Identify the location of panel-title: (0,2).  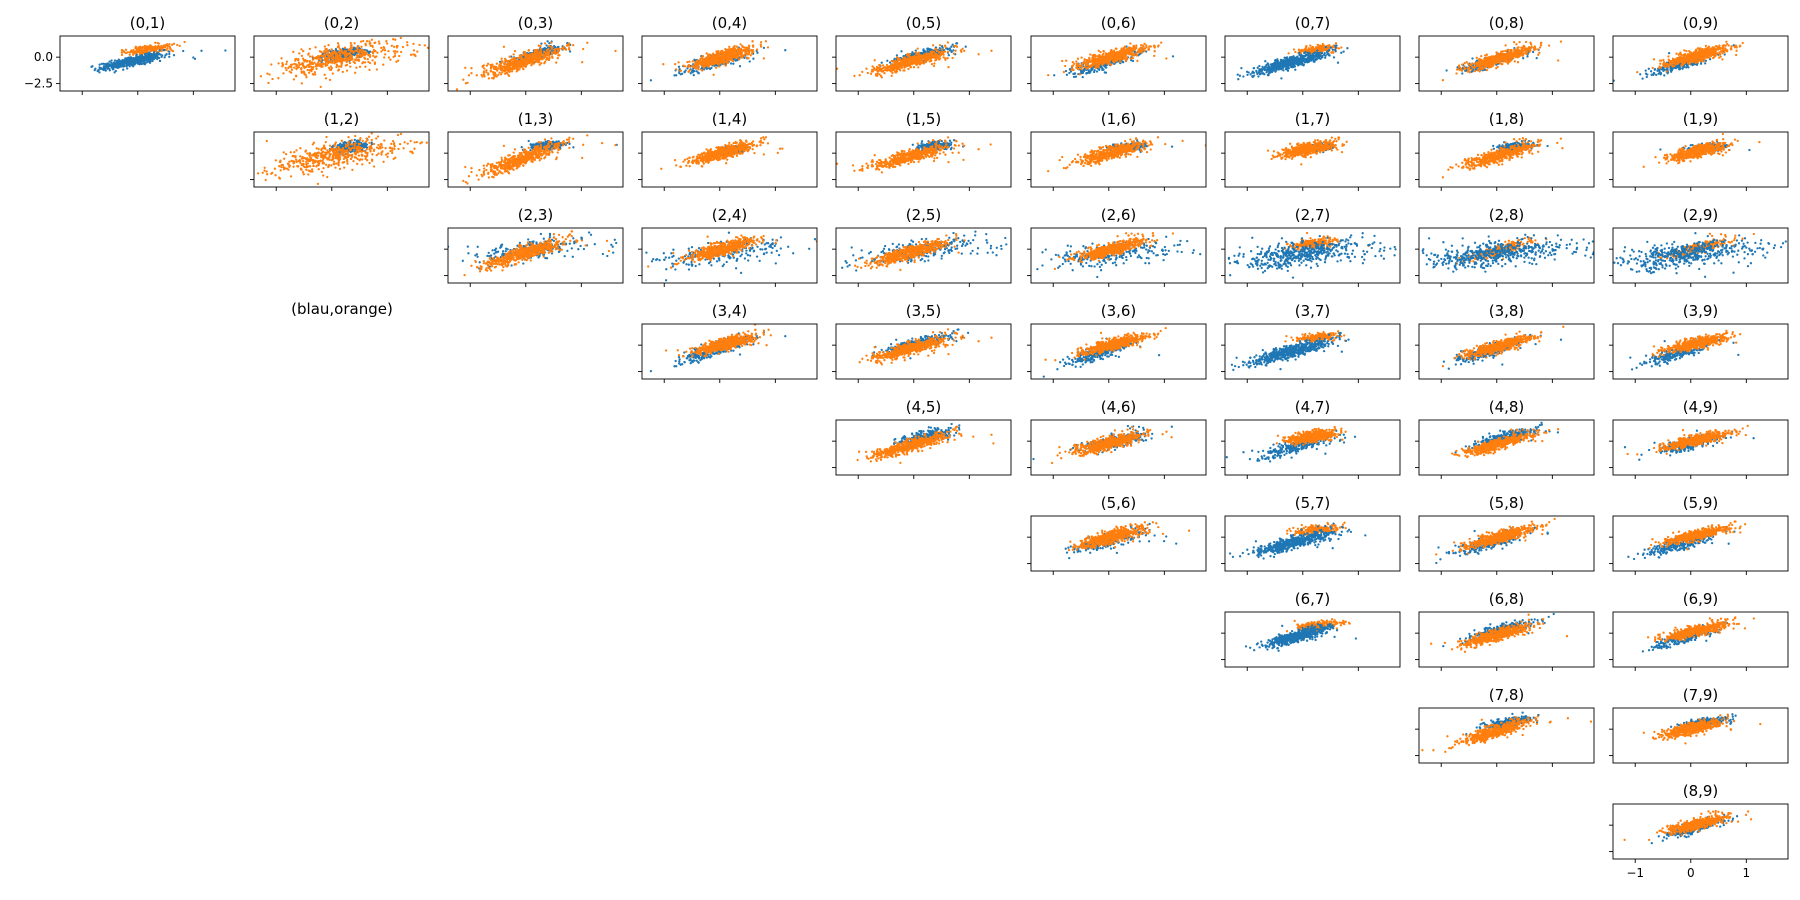
(342, 23).